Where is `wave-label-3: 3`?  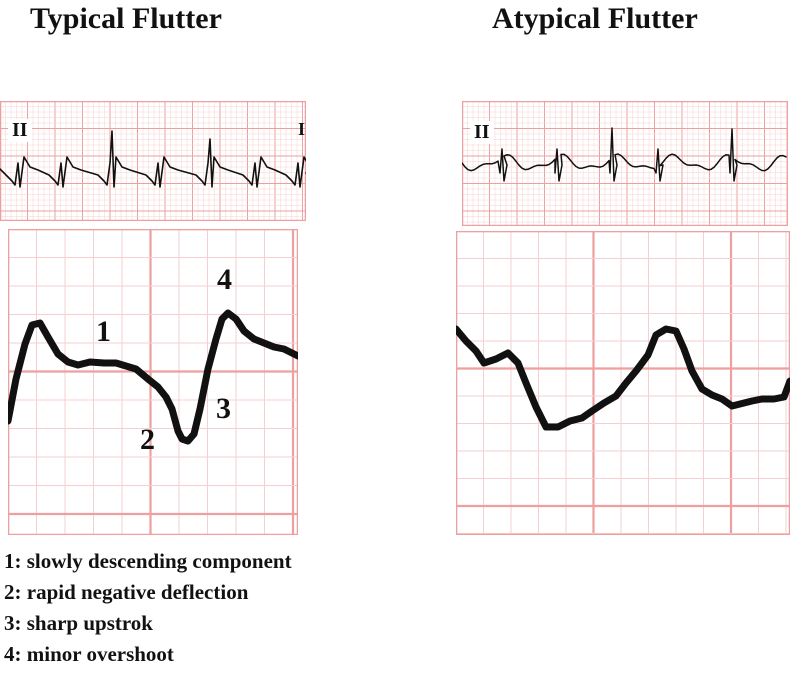 wave-label-3: 3 is located at coordinates (223, 408).